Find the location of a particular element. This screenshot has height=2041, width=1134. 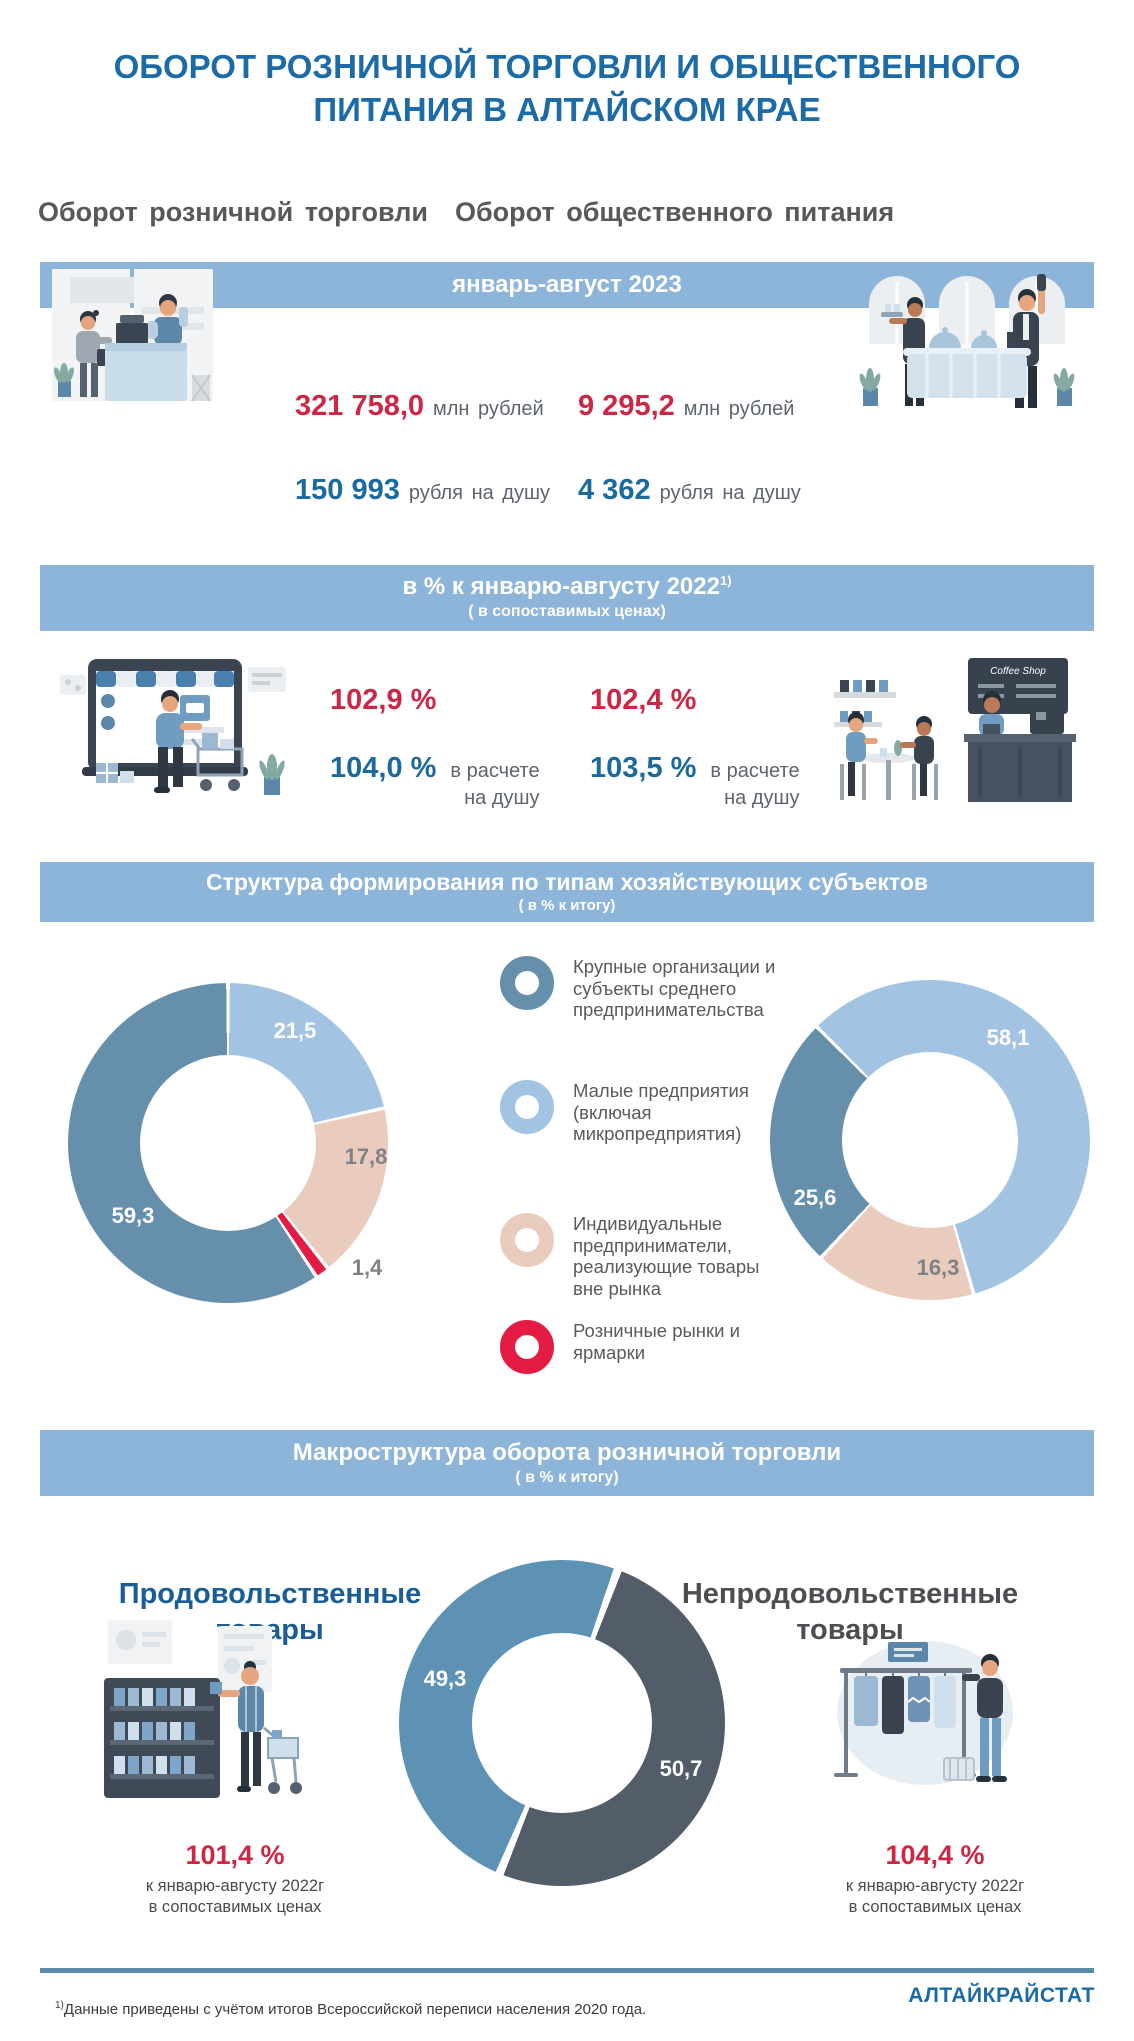

catering-turnover-value: 9 295,2 is located at coordinates (626, 406).